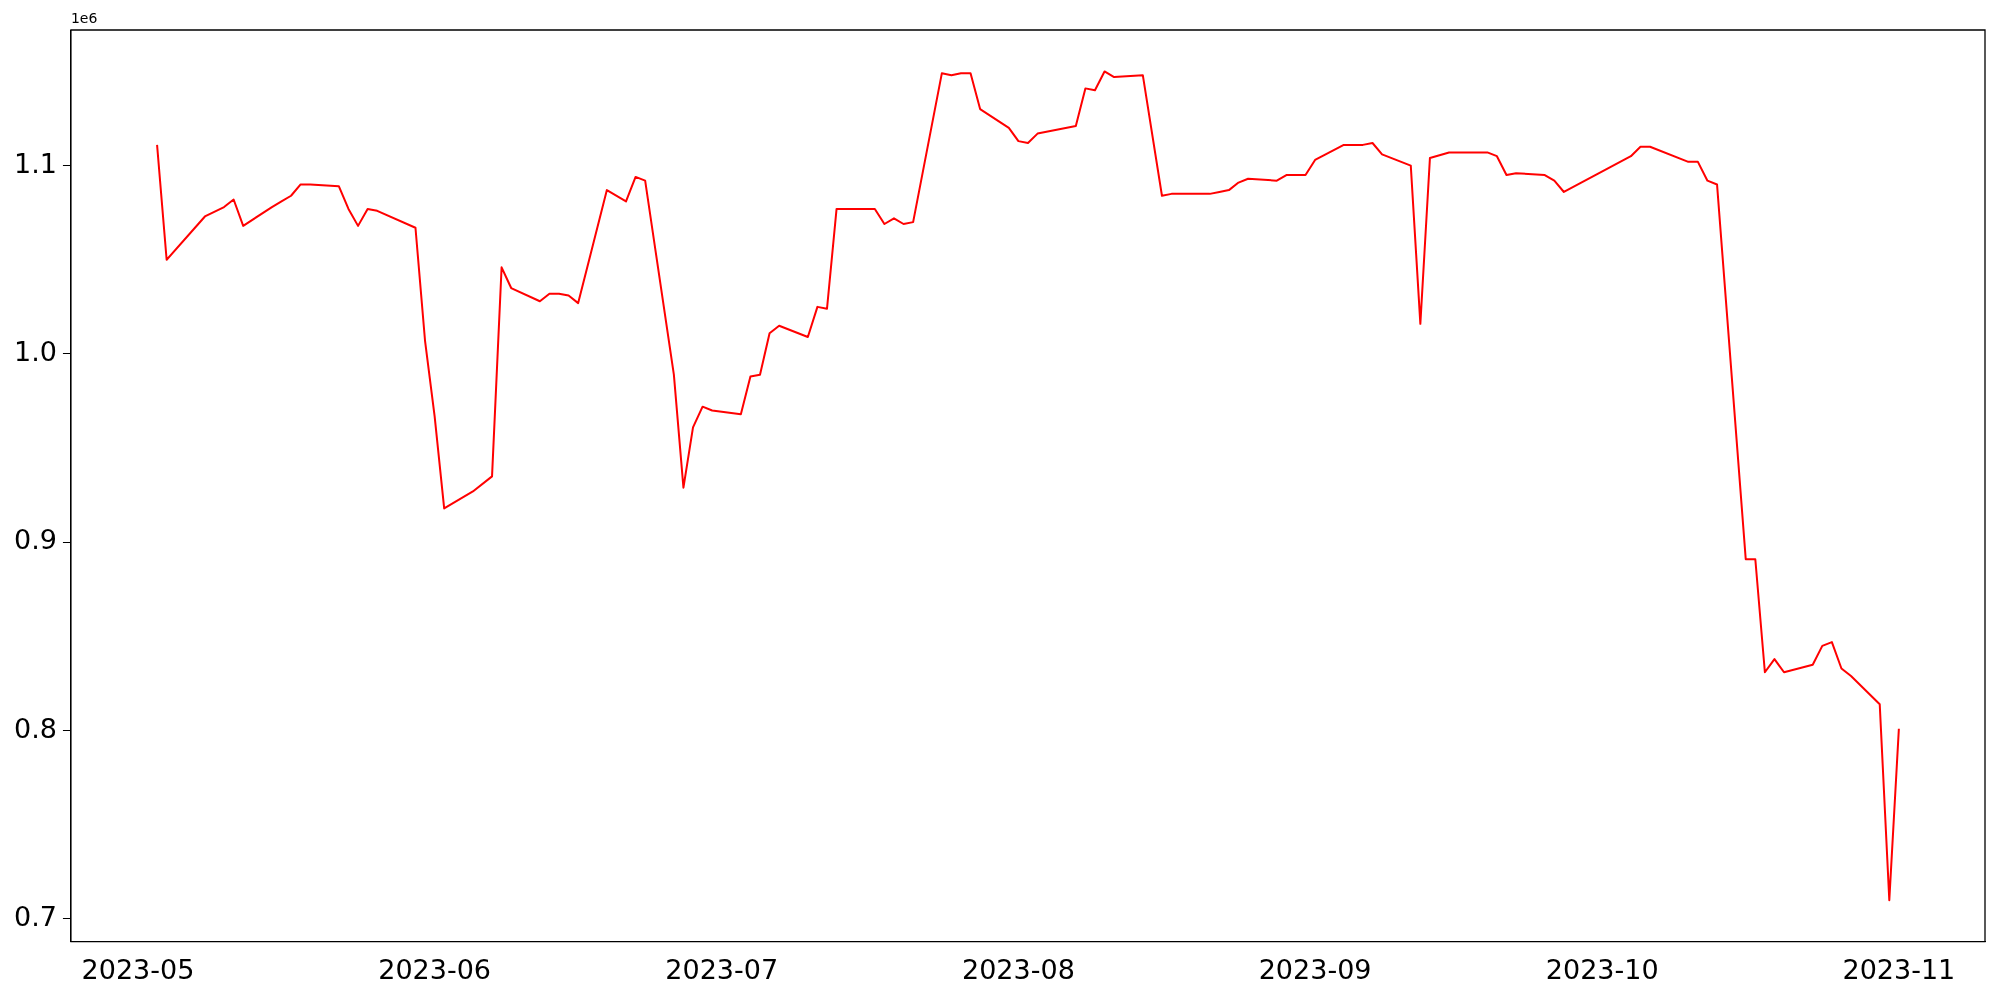 The width and height of the screenshot is (2000, 1000). What do you see at coordinates (35, 728) in the screenshot?
I see `y-tick-label: 0.8` at bounding box center [35, 728].